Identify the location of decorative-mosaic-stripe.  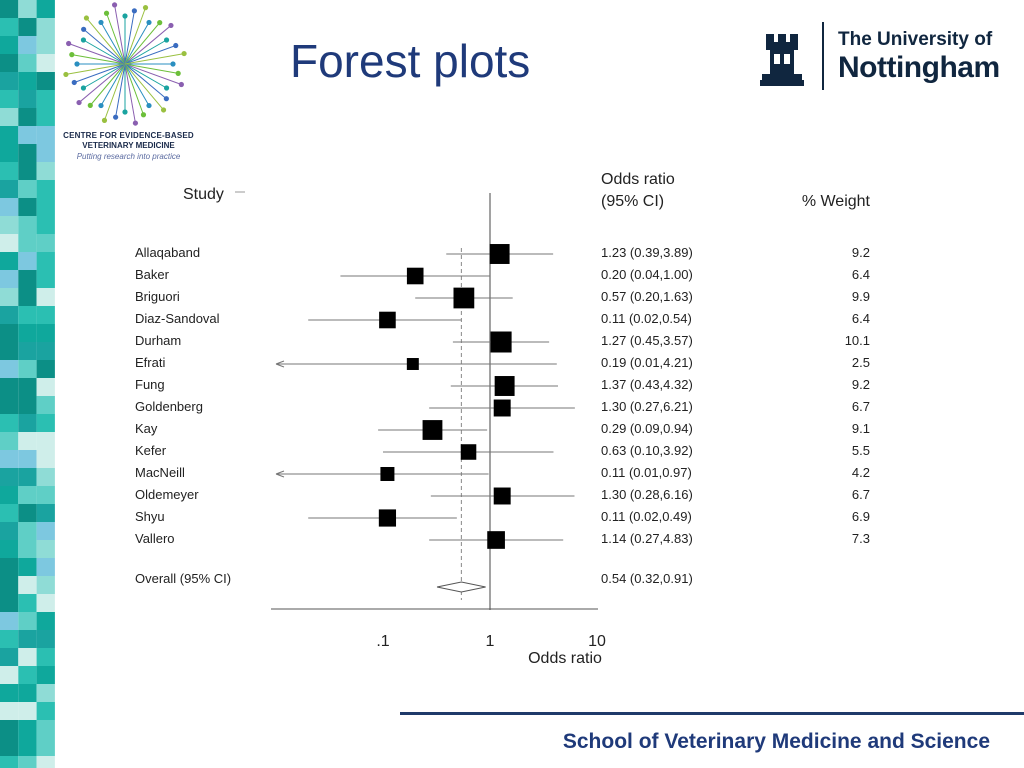
(27, 384).